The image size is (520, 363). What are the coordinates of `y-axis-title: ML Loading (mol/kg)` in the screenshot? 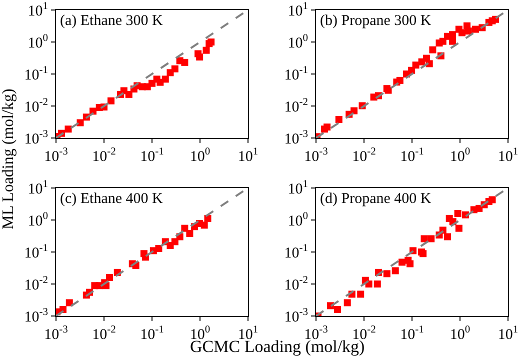 It's located at (9, 160).